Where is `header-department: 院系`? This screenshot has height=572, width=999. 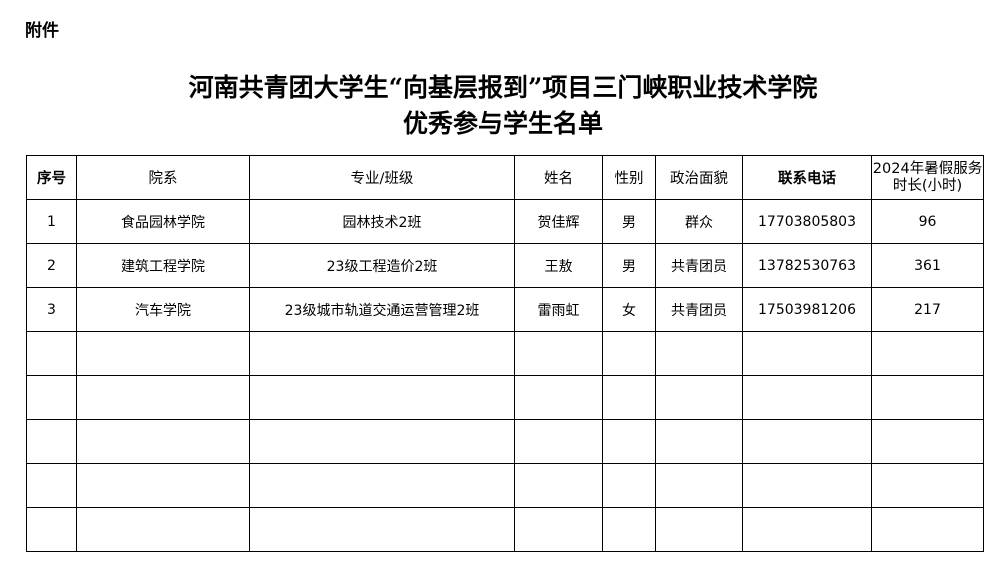
header-department: 院系 is located at coordinates (163, 177).